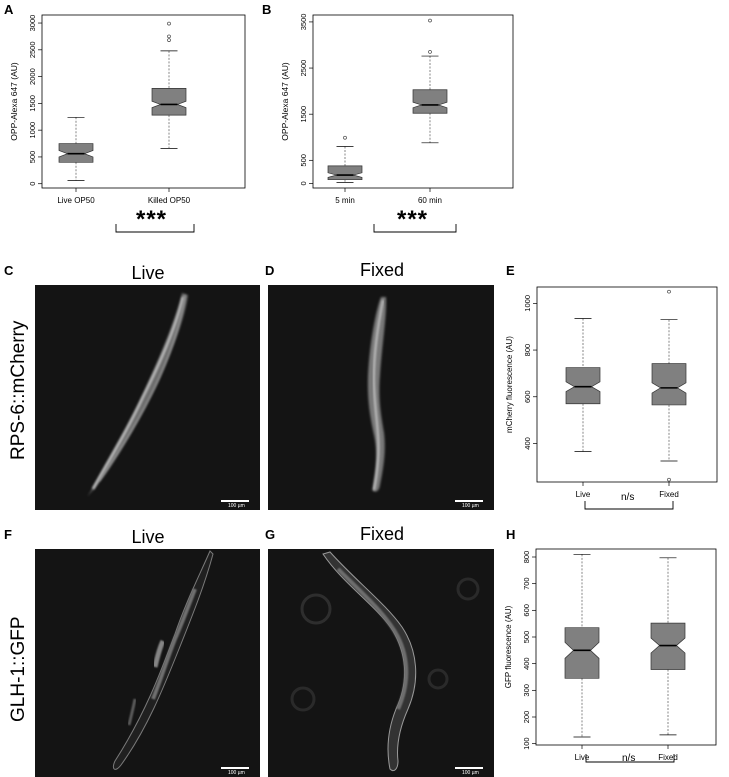  Describe the element at coordinates (270, 270) in the screenshot. I see `panel-label-d: D` at that location.